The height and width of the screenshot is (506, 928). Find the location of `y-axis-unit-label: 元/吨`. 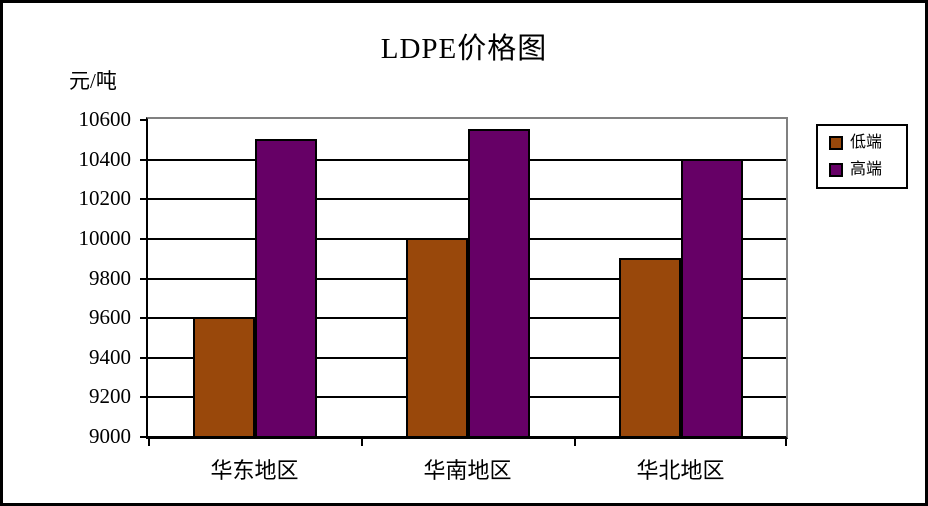

y-axis-unit-label: 元/吨 is located at coordinates (93, 81).